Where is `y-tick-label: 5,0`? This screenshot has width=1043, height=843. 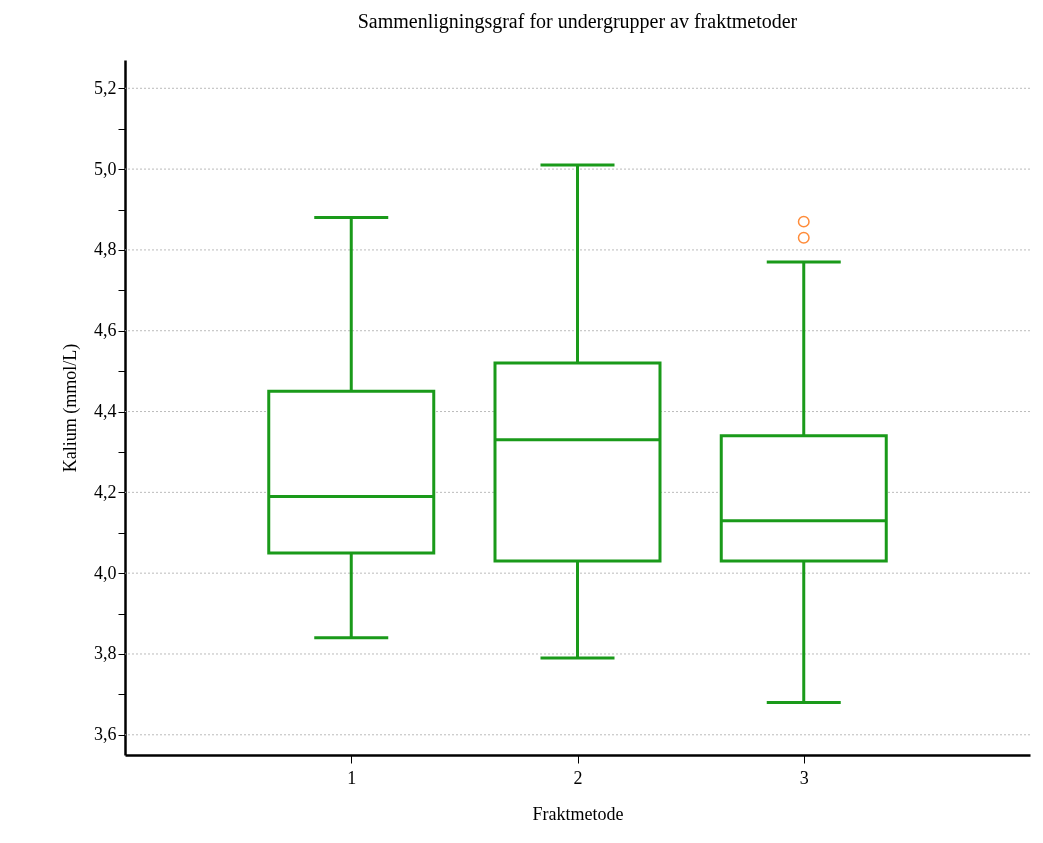 y-tick-label: 5,0 is located at coordinates (105, 168).